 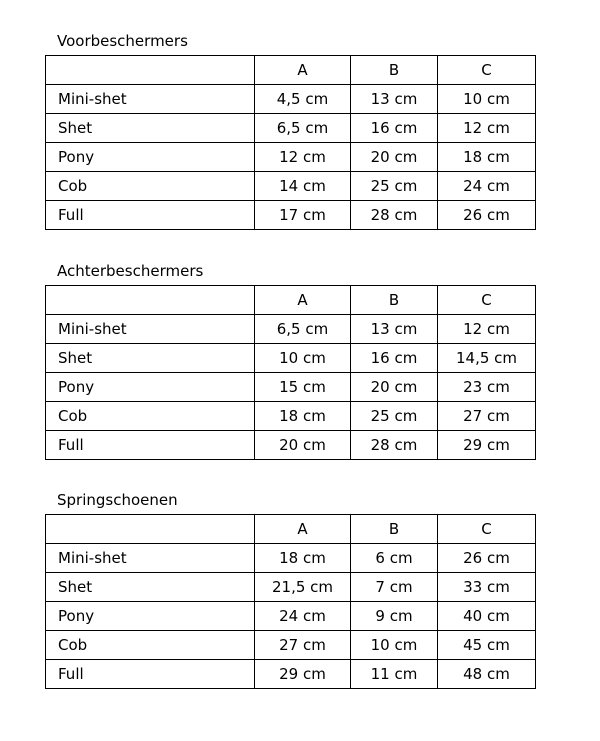 What do you see at coordinates (486, 674) in the screenshot?
I see `table-cell: 48 cm` at bounding box center [486, 674].